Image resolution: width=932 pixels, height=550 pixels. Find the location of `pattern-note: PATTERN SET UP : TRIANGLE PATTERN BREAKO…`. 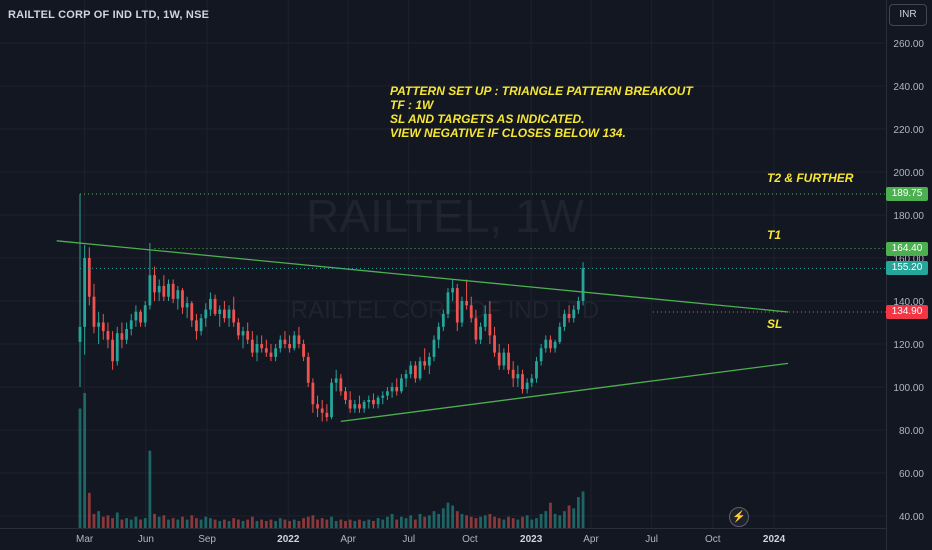

pattern-note: PATTERN SET UP : TRIANGLE PATTERN BREAKO… is located at coordinates (541, 112).